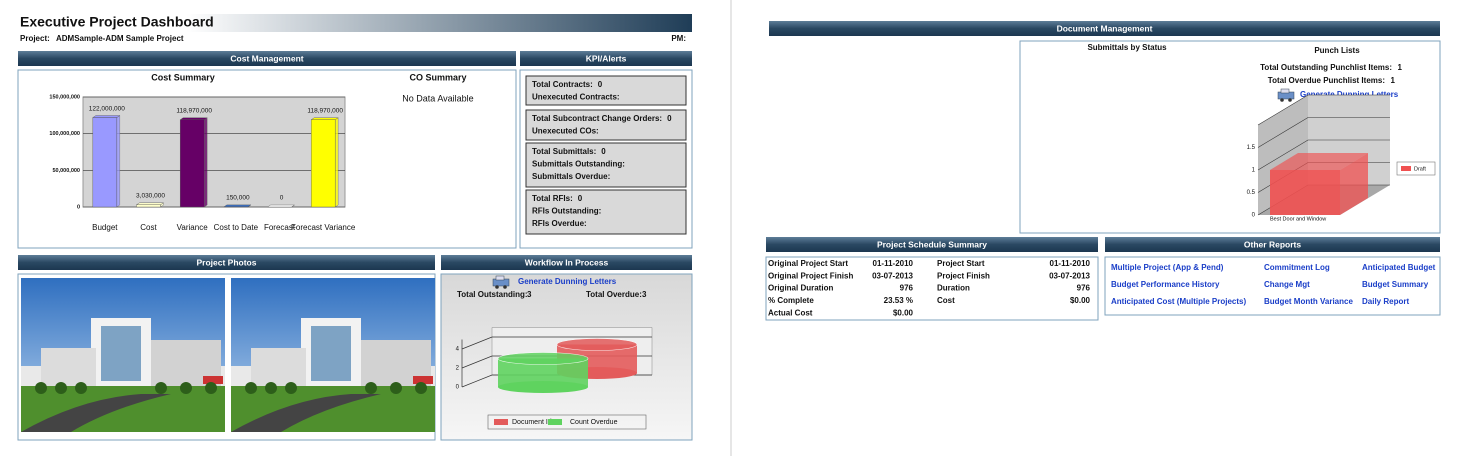 The width and height of the screenshot is (1458, 456). What do you see at coordinates (790, 312) in the screenshot?
I see `schedule-label: Actual Cost` at bounding box center [790, 312].